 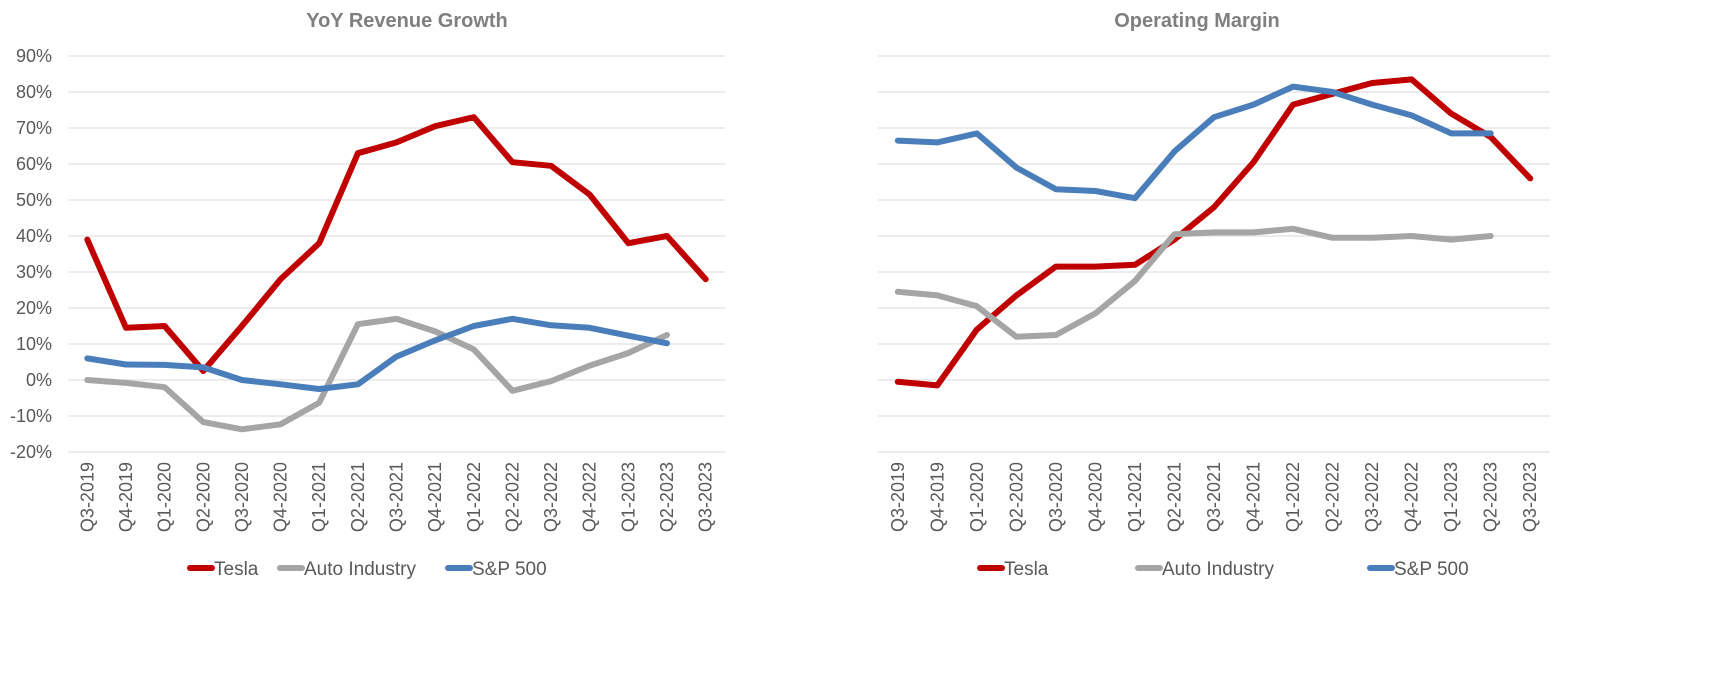 What do you see at coordinates (407, 21) in the screenshot?
I see `chart-title: YoY Revenue Growth` at bounding box center [407, 21].